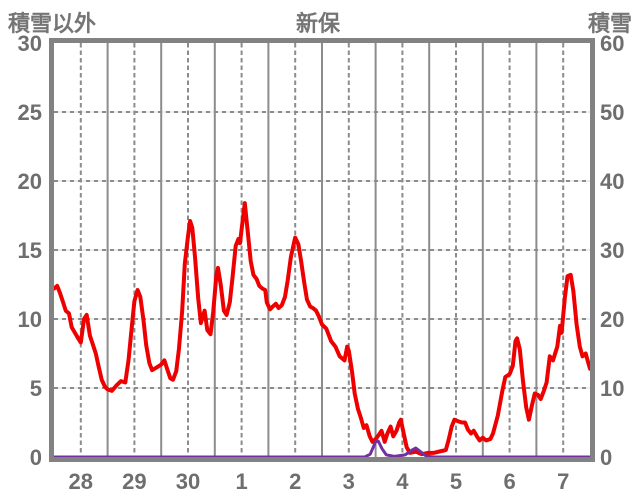  Describe the element at coordinates (317, 23) in the screenshot. I see `chart-title: 新保` at that location.